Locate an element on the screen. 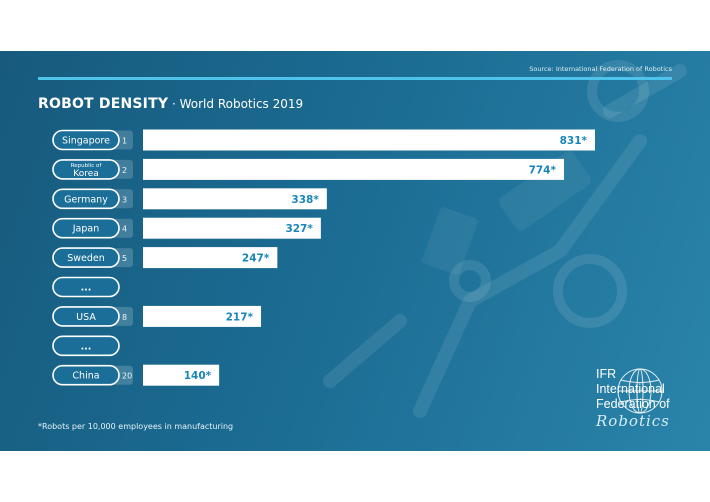 This screenshot has height=502, width=710. chart-title: ROBOT DENSITY · World Robotics 2019 is located at coordinates (170, 102).